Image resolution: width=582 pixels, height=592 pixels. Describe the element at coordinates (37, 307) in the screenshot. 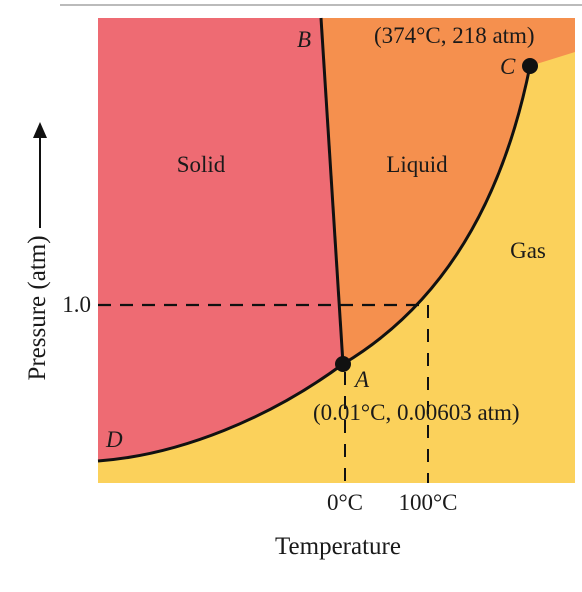

I see `y-axis-label: Pressure (atm)` at that location.